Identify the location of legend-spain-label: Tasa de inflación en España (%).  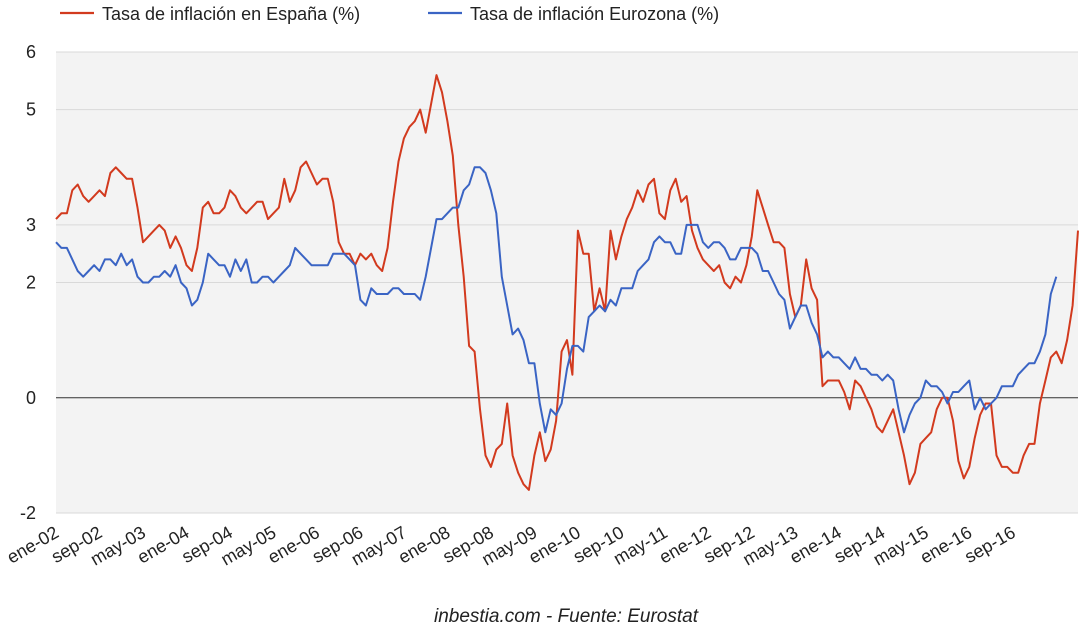
(231, 14).